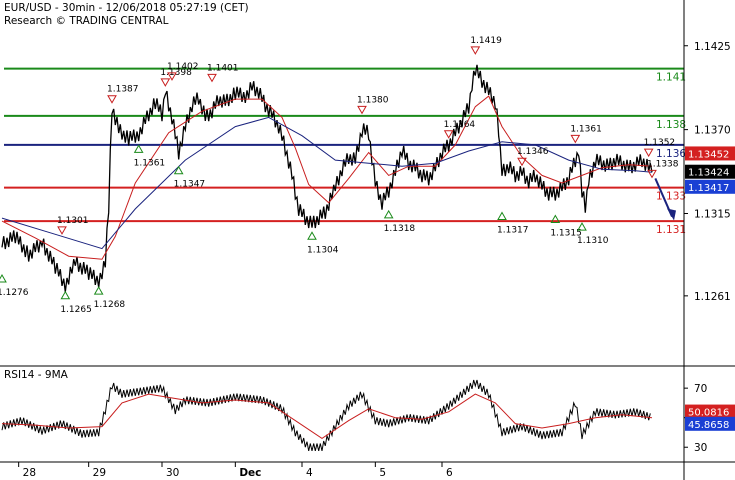 The height and width of the screenshot is (480, 735). What do you see at coordinates (190, 185) in the screenshot?
I see `low-annotation: 1.1347` at bounding box center [190, 185].